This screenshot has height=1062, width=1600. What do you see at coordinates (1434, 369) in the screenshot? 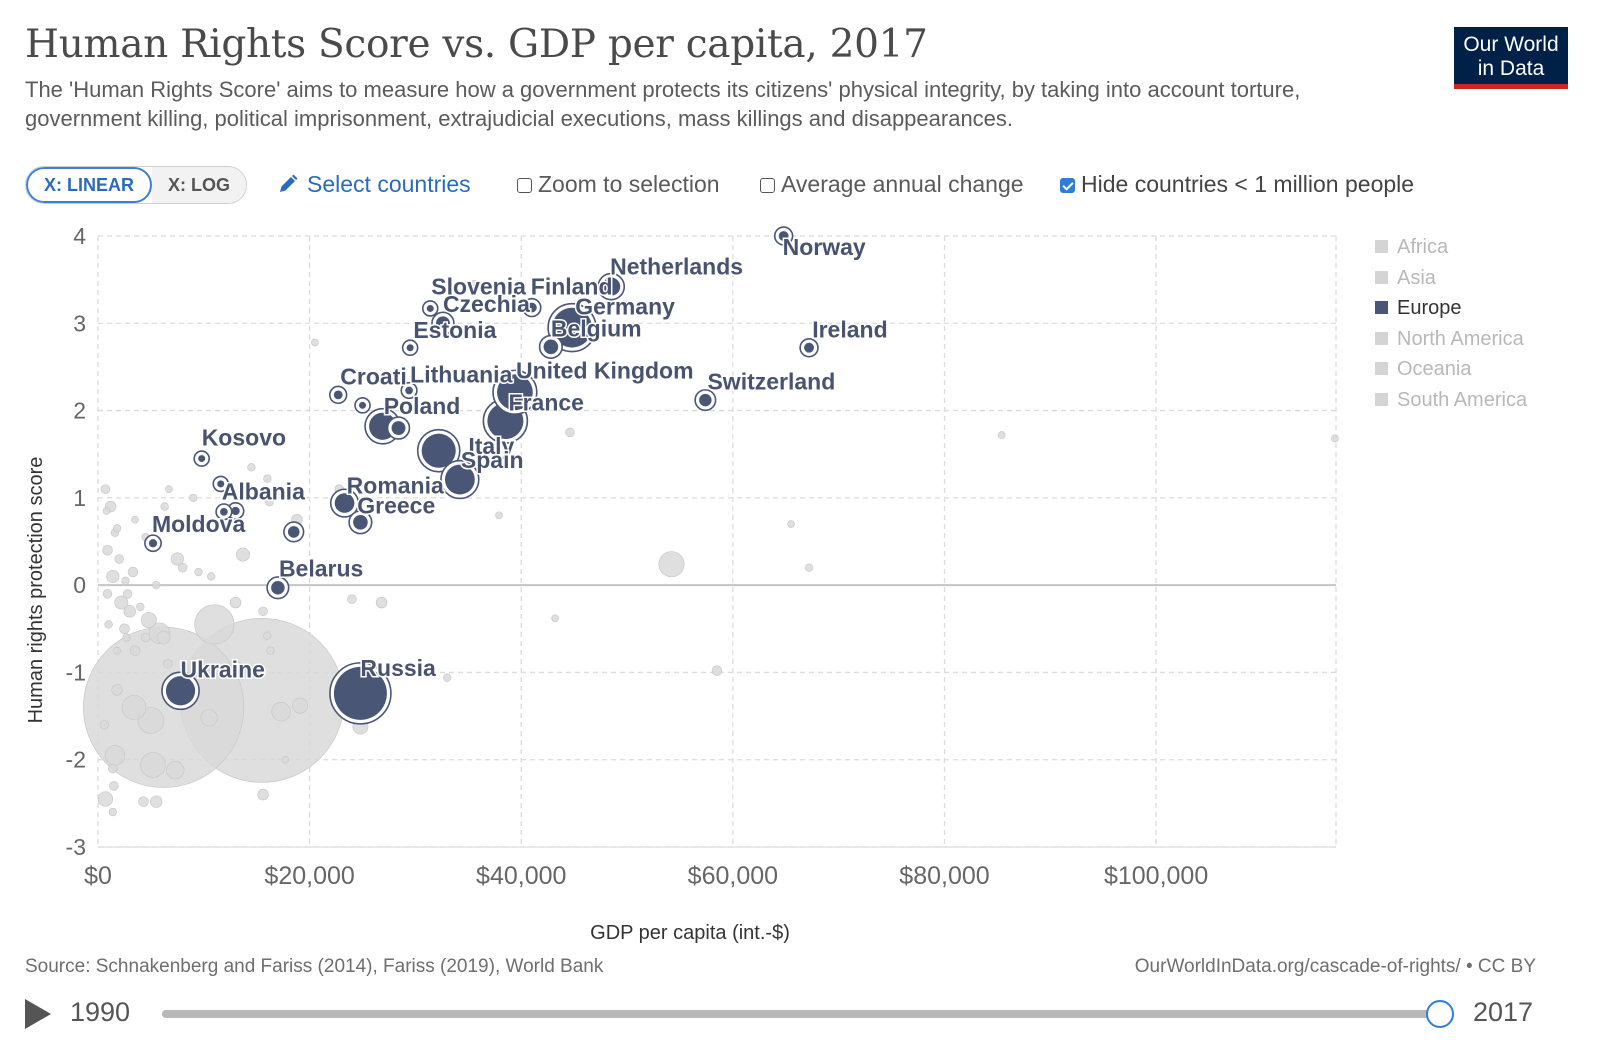
I see `legend-label: Oceania` at bounding box center [1434, 369].